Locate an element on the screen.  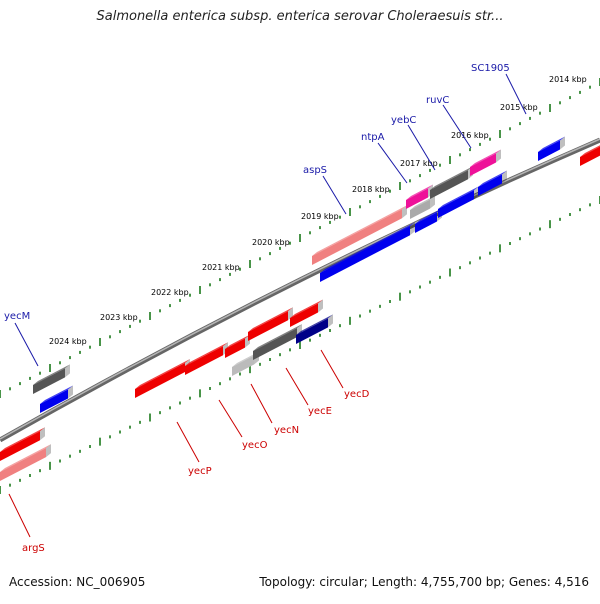
gene-label-yecd: yecD is located at coordinates (357, 394).